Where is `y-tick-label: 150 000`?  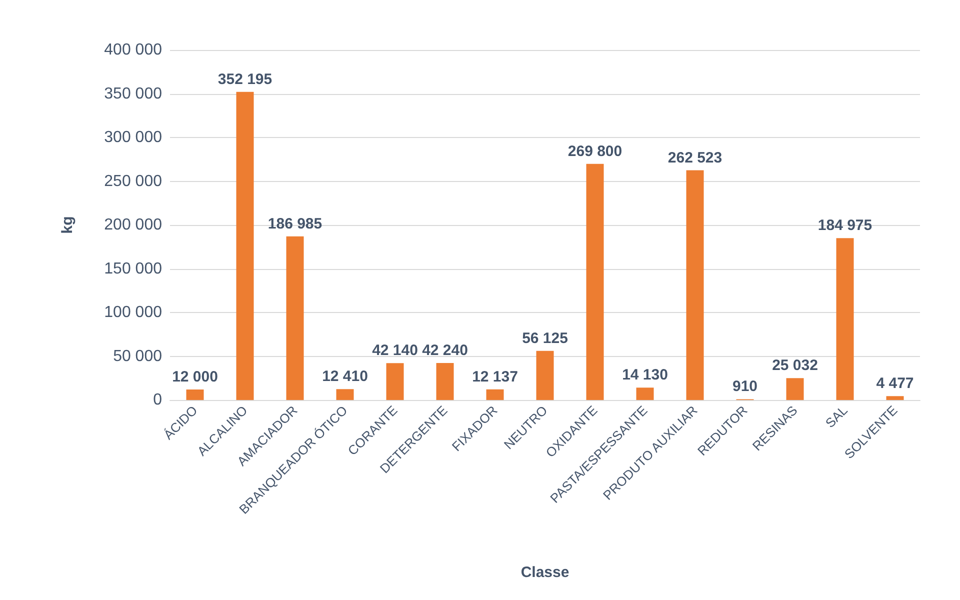
y-tick-label: 150 000 is located at coordinates (133, 269).